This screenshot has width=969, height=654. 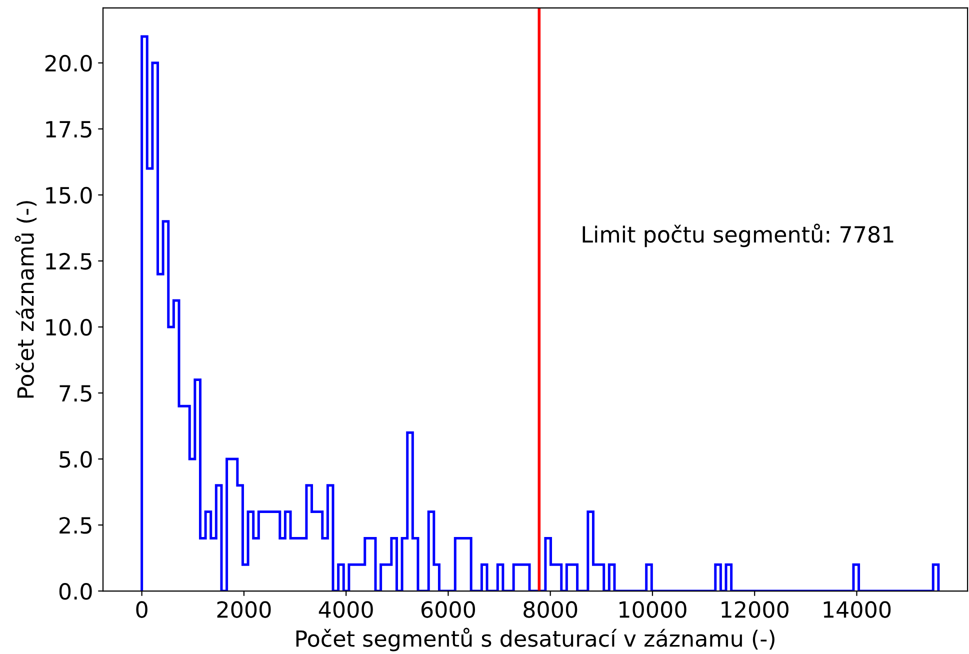 I want to click on y-tick-label: 0.0, so click(x=75, y=591).